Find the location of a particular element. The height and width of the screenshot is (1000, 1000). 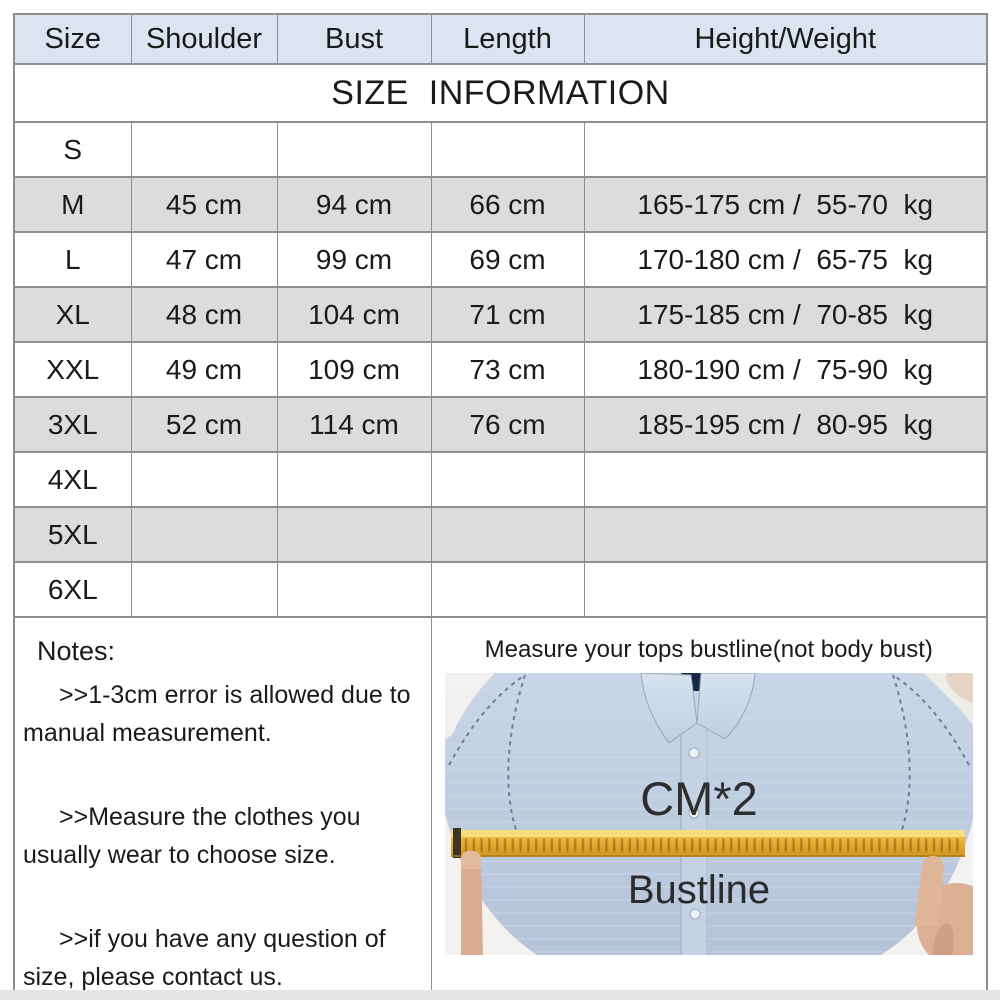

header-row: Size Shoulder Bust Length Height/Weight is located at coordinates (500, 39).